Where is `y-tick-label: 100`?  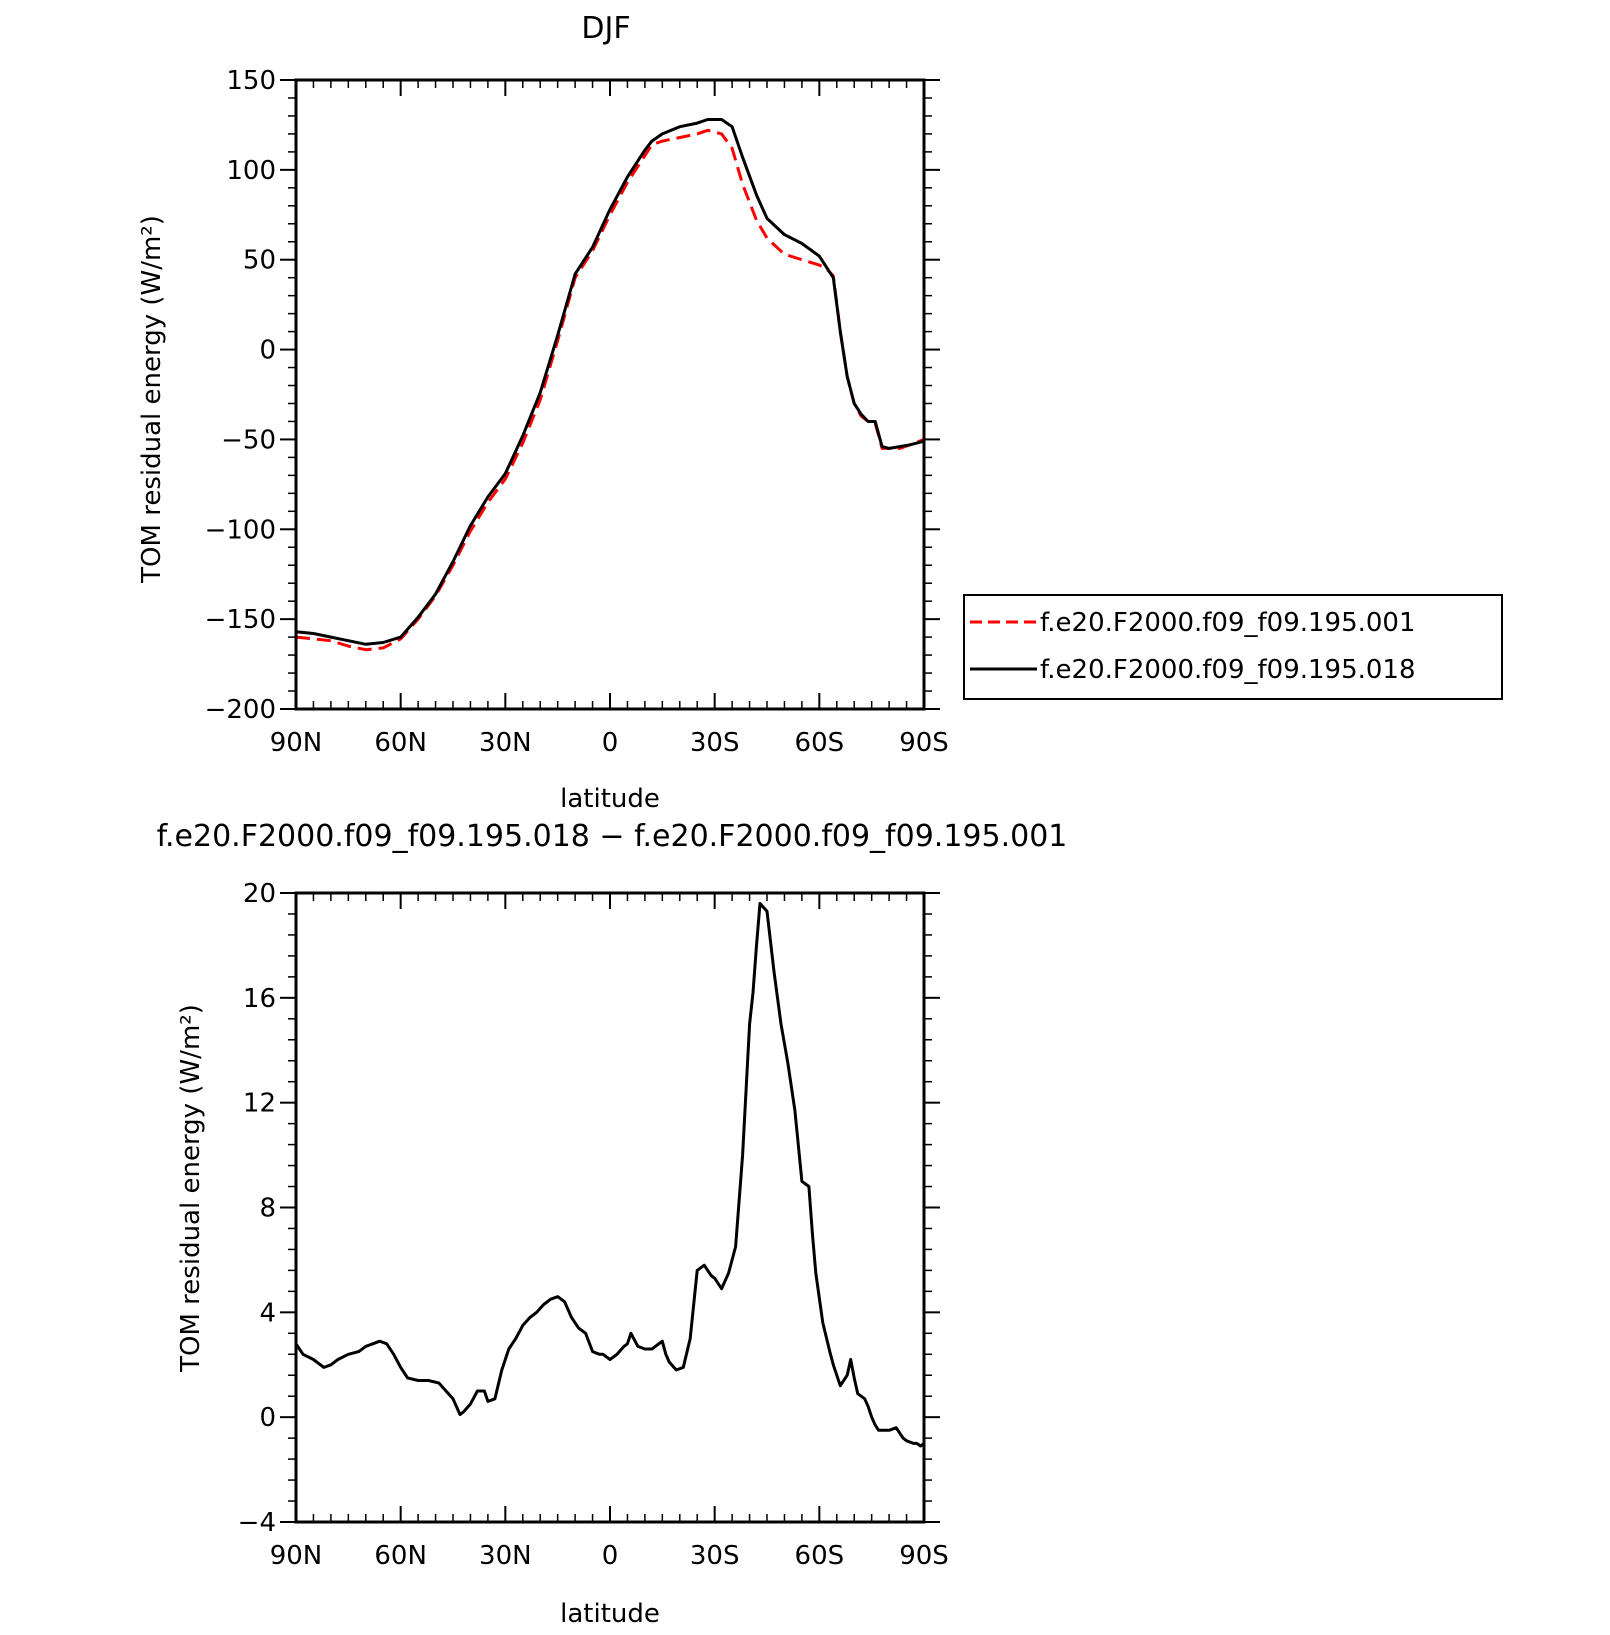 y-tick-label: 100 is located at coordinates (251, 171).